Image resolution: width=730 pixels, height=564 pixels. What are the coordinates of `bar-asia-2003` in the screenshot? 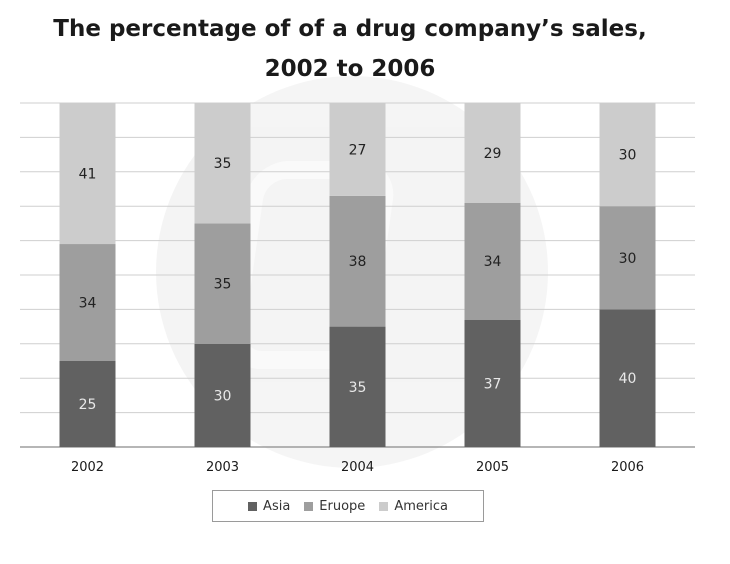 It's located at (222, 395).